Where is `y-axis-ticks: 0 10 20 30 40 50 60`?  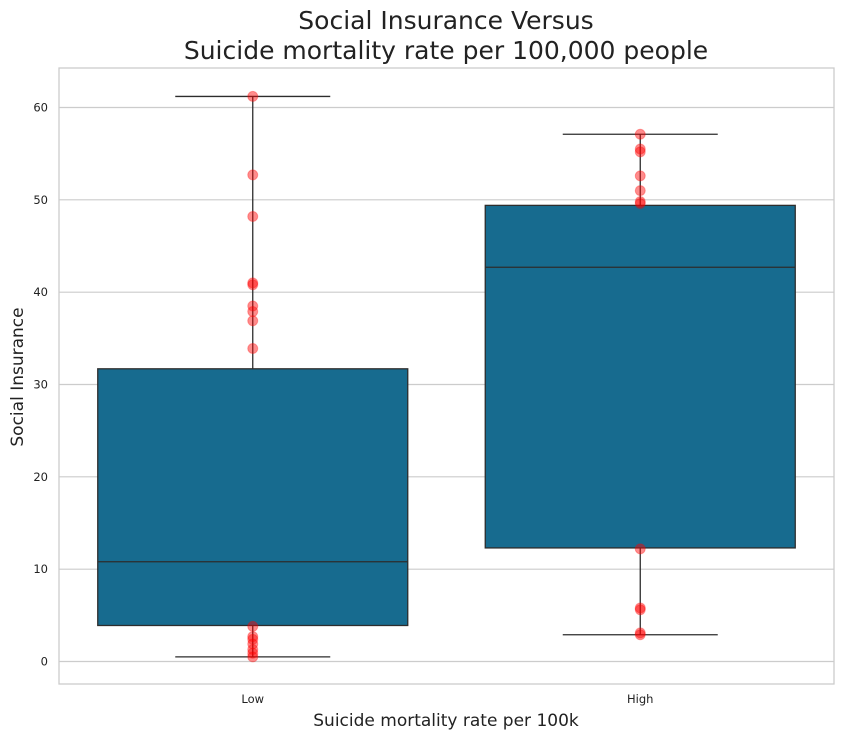 y-axis-ticks: 0 10 20 30 40 50 60 is located at coordinates (40, 385).